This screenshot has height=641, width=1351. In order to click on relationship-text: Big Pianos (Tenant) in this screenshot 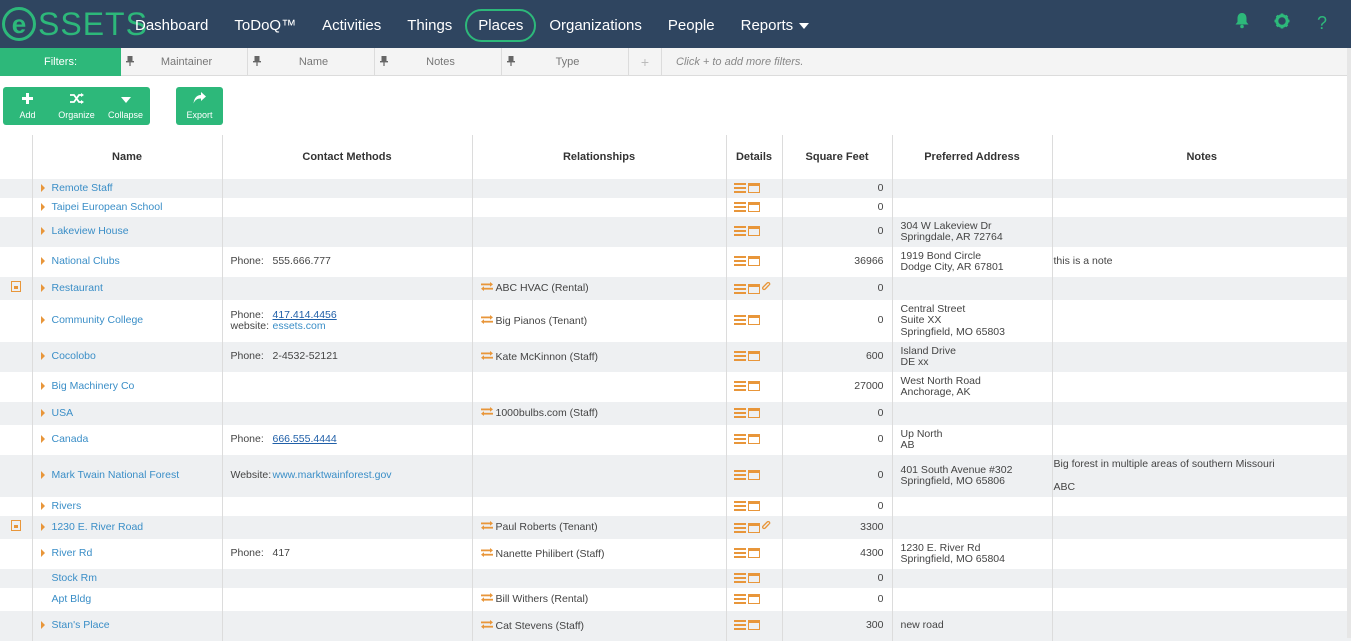, I will do `click(541, 320)`.